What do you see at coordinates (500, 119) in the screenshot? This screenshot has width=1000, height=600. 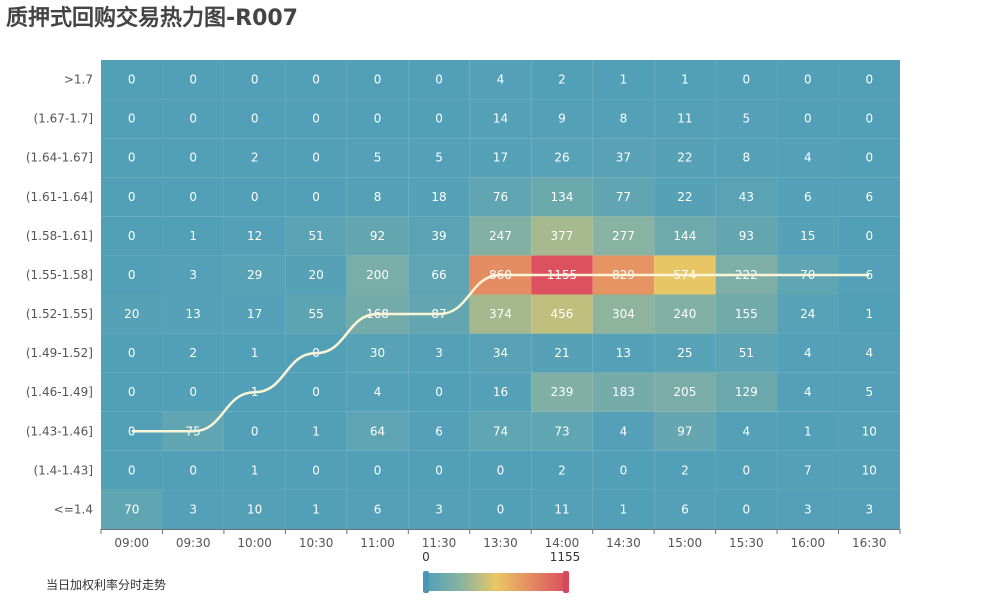 I see `cell-value-label: 14` at bounding box center [500, 119].